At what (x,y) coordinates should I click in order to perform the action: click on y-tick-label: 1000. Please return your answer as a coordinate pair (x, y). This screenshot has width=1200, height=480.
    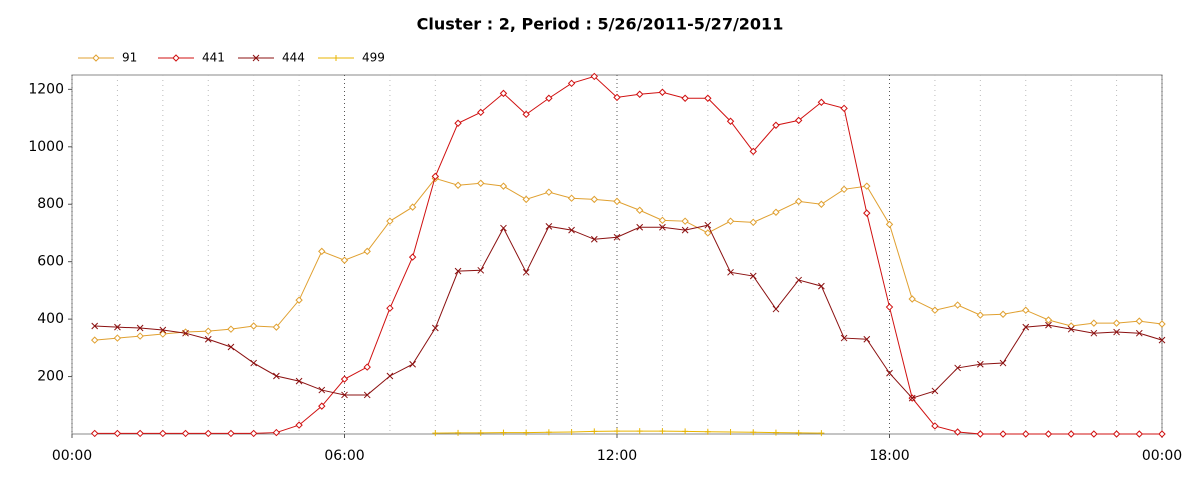
    Looking at the image, I should click on (46, 147).